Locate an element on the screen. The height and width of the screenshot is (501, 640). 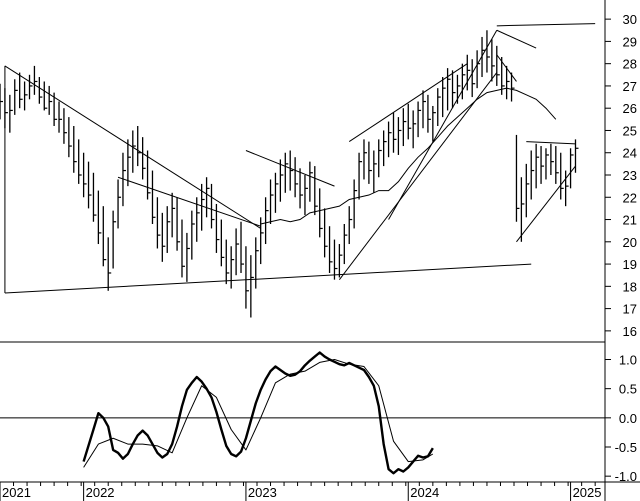
price-y-tick-label: 28 is located at coordinates (630, 64).